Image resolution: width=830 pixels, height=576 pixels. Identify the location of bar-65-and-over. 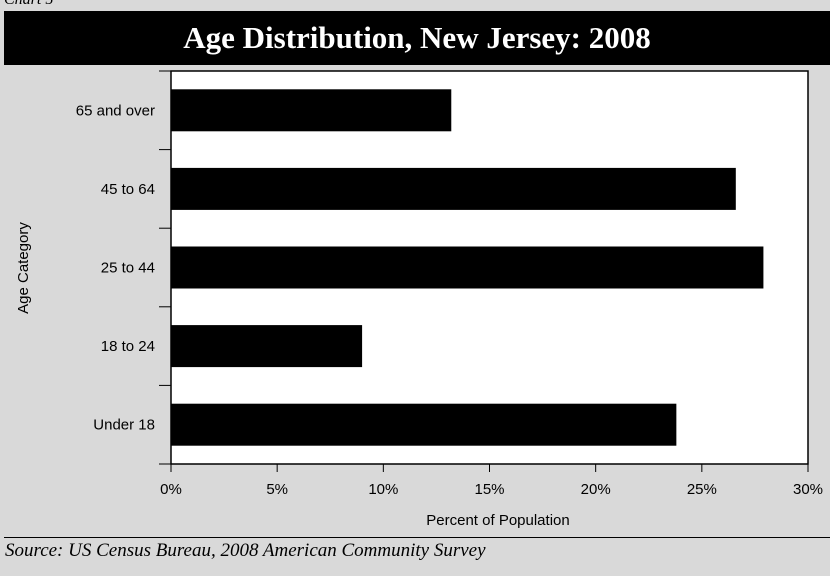
(311, 110).